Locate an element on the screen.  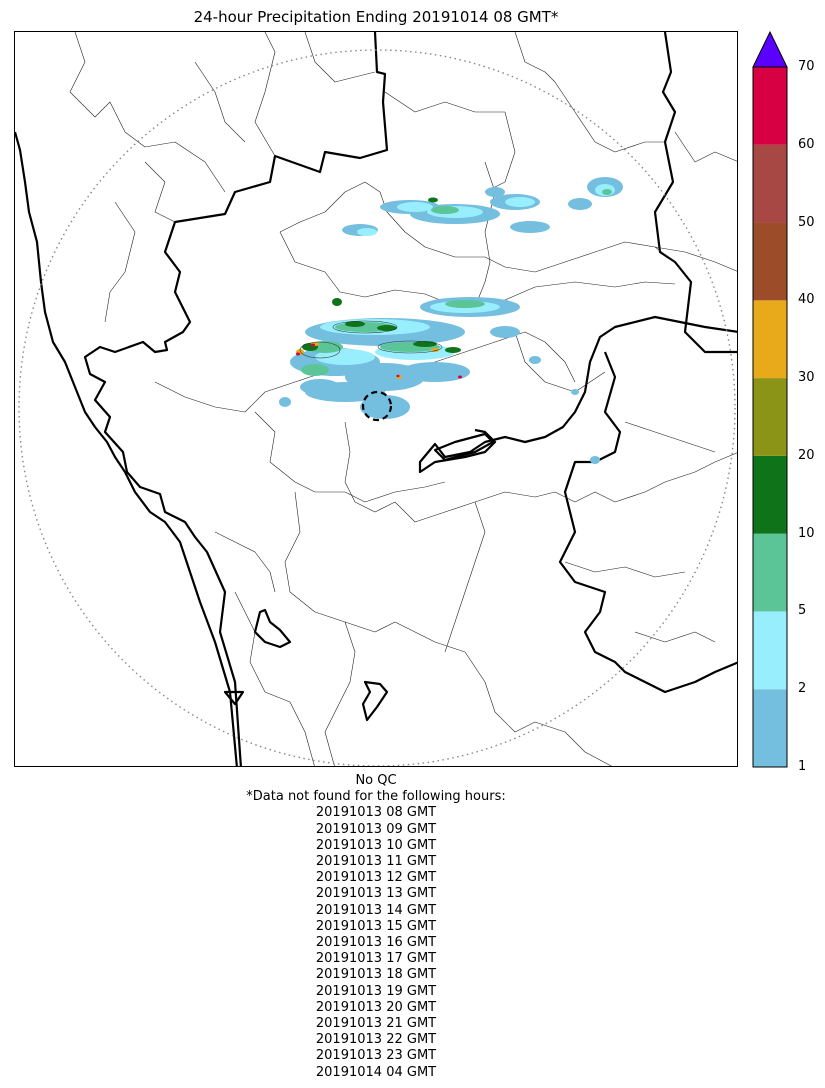
colorbar-tick-label: 5 is located at coordinates (802, 611).